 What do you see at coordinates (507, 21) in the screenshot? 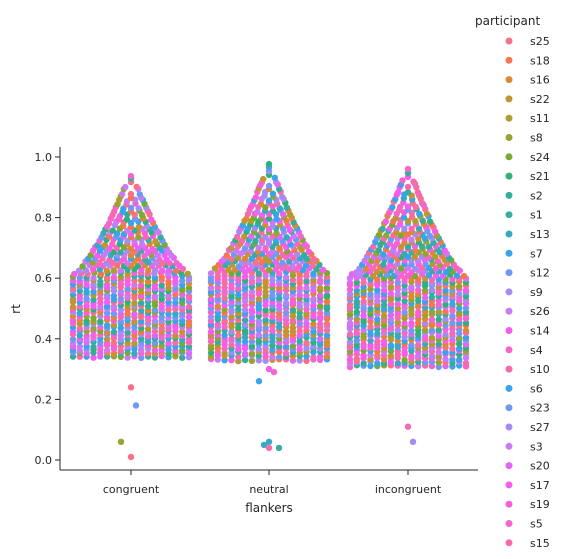
I see `legend-title: participant` at bounding box center [507, 21].